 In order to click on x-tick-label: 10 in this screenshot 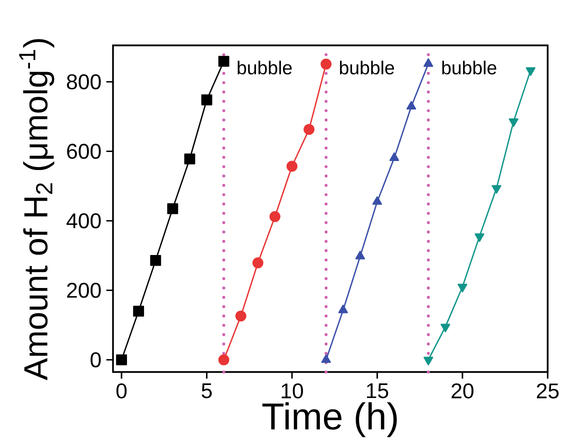, I will do `click(292, 390)`.